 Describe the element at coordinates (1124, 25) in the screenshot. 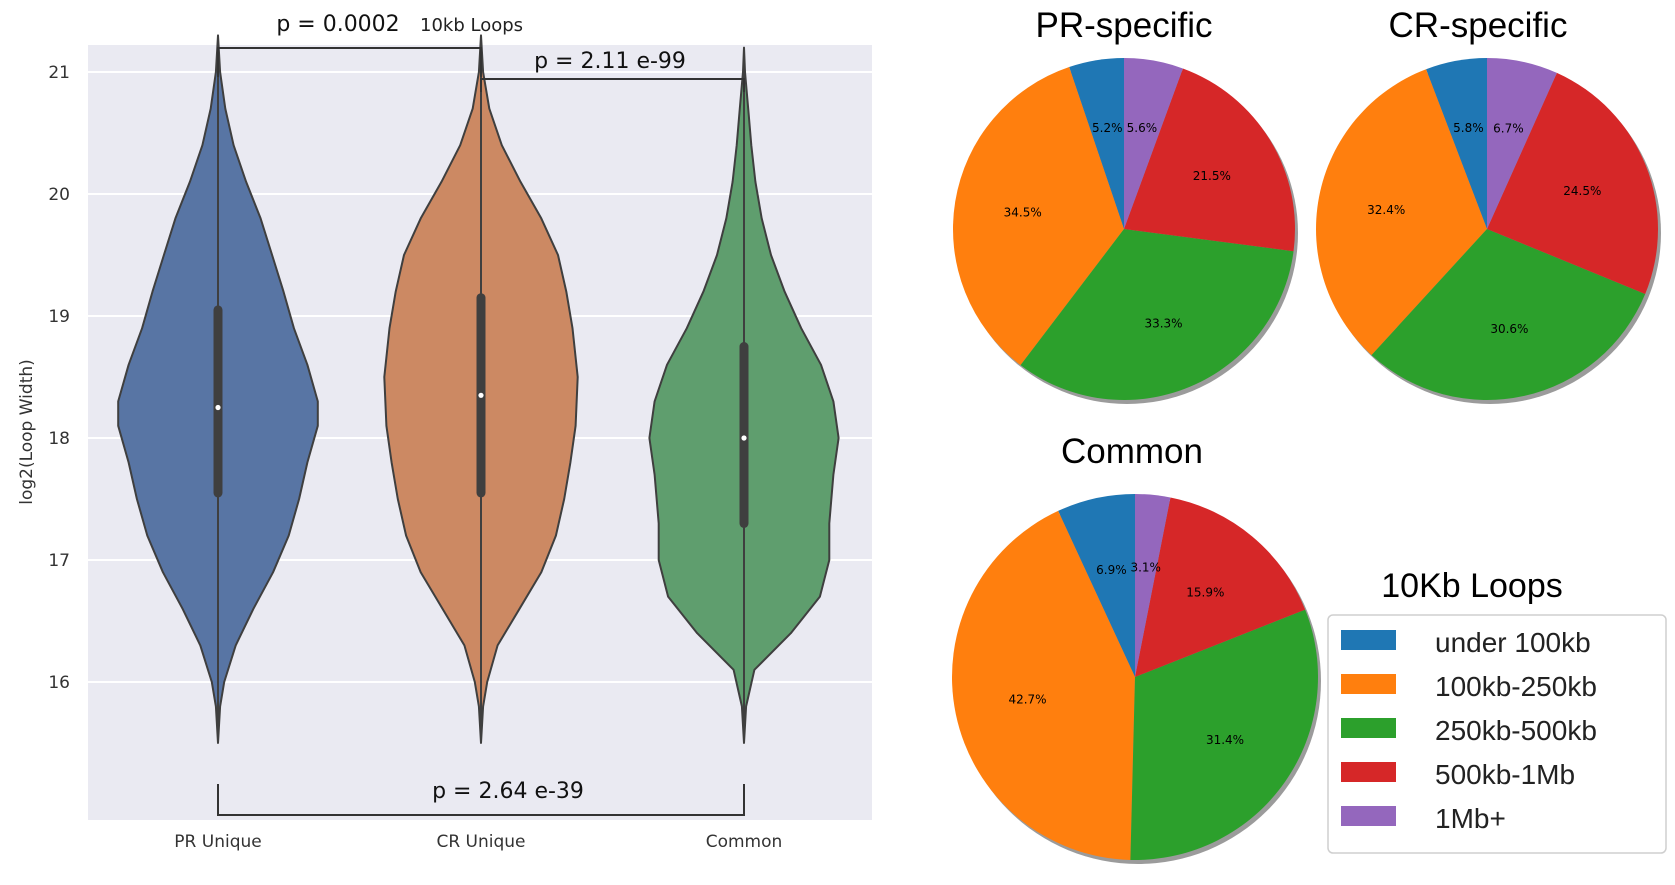

I see `pie-title-pr-specific: PR-specific` at that location.